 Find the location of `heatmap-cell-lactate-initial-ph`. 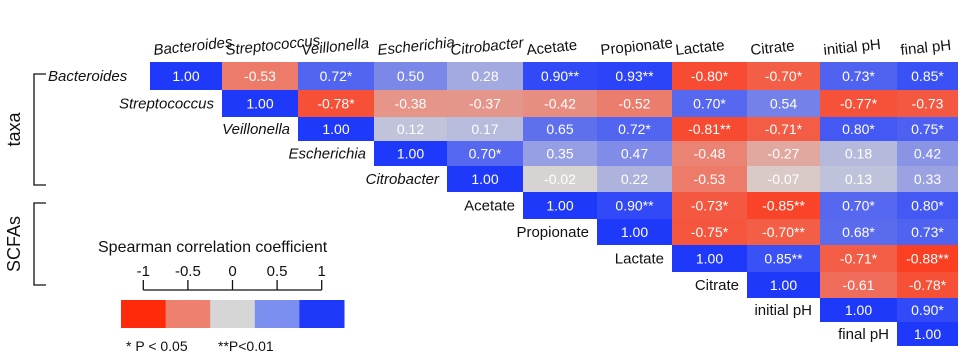

heatmap-cell-lactate-initial-ph is located at coordinates (858, 258).